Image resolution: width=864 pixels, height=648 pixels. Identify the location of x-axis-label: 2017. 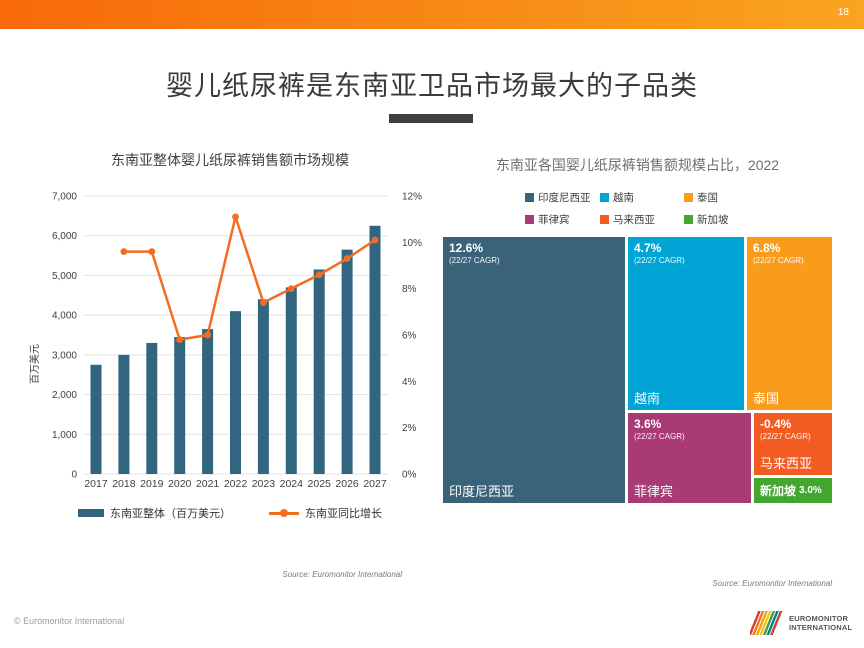
(96, 484).